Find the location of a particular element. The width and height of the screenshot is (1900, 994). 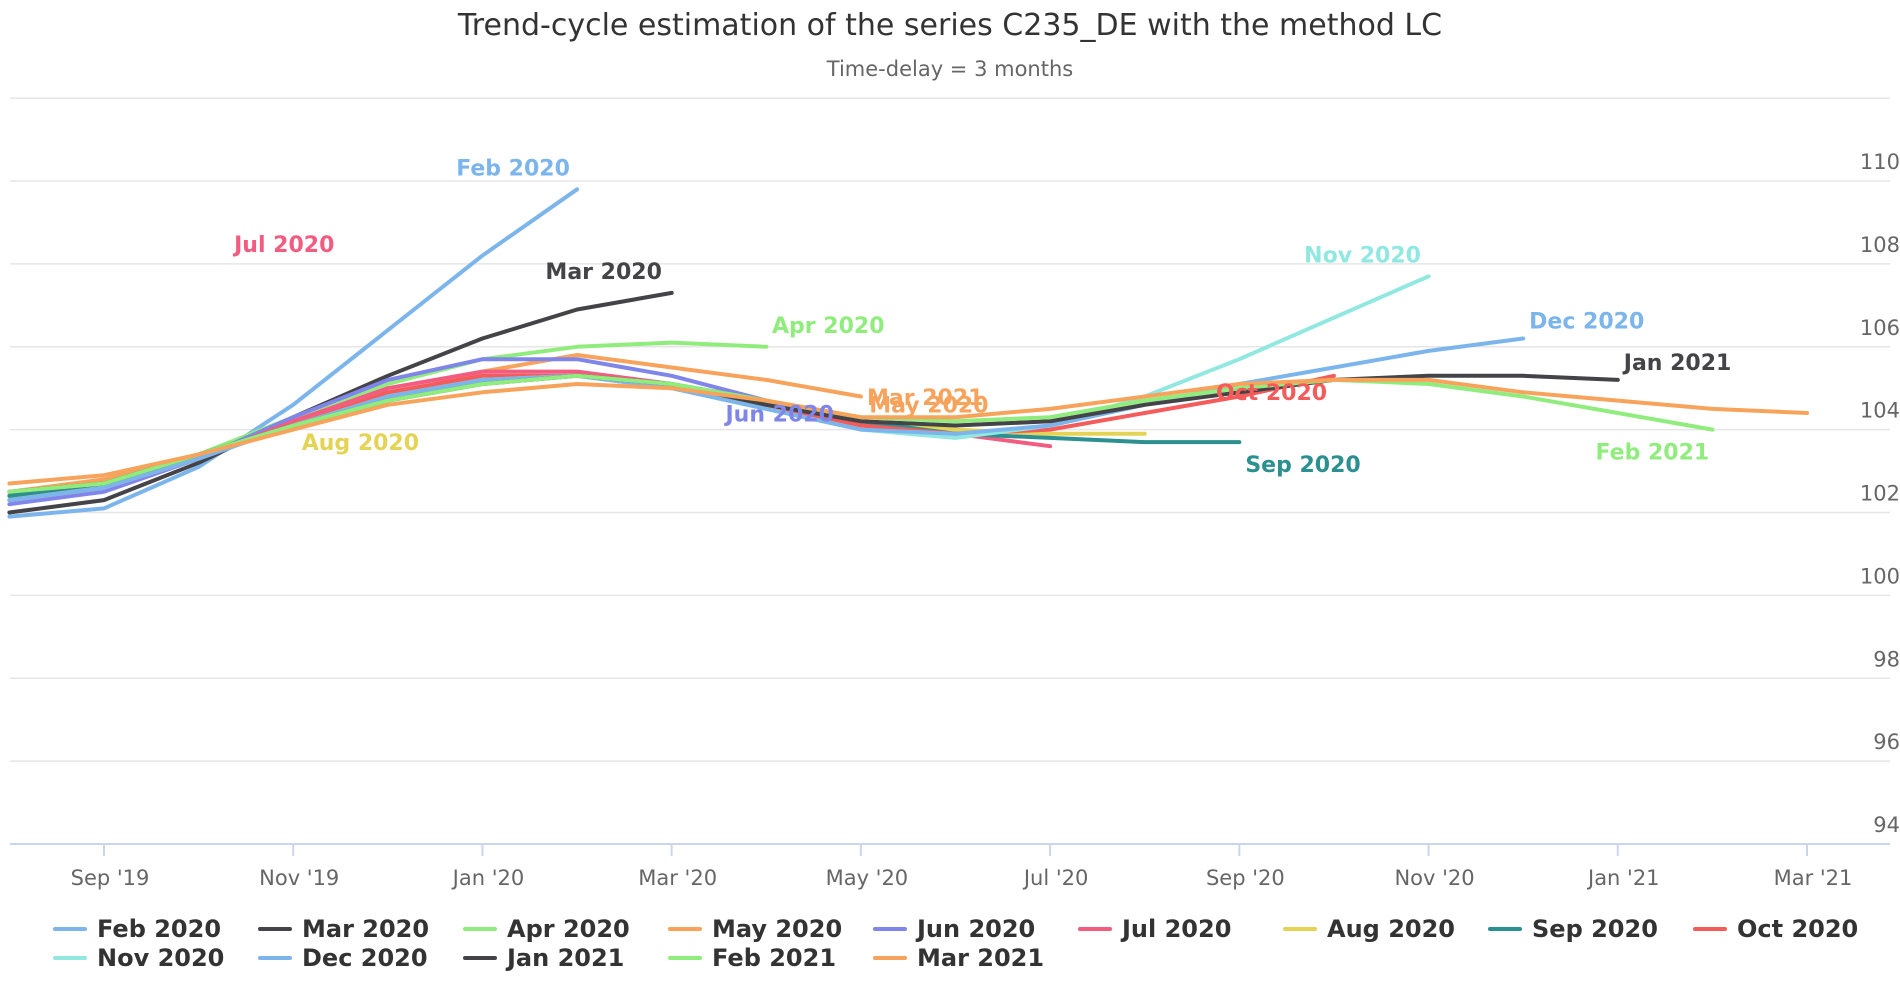

y-tick-label: 94 is located at coordinates (1886, 825).